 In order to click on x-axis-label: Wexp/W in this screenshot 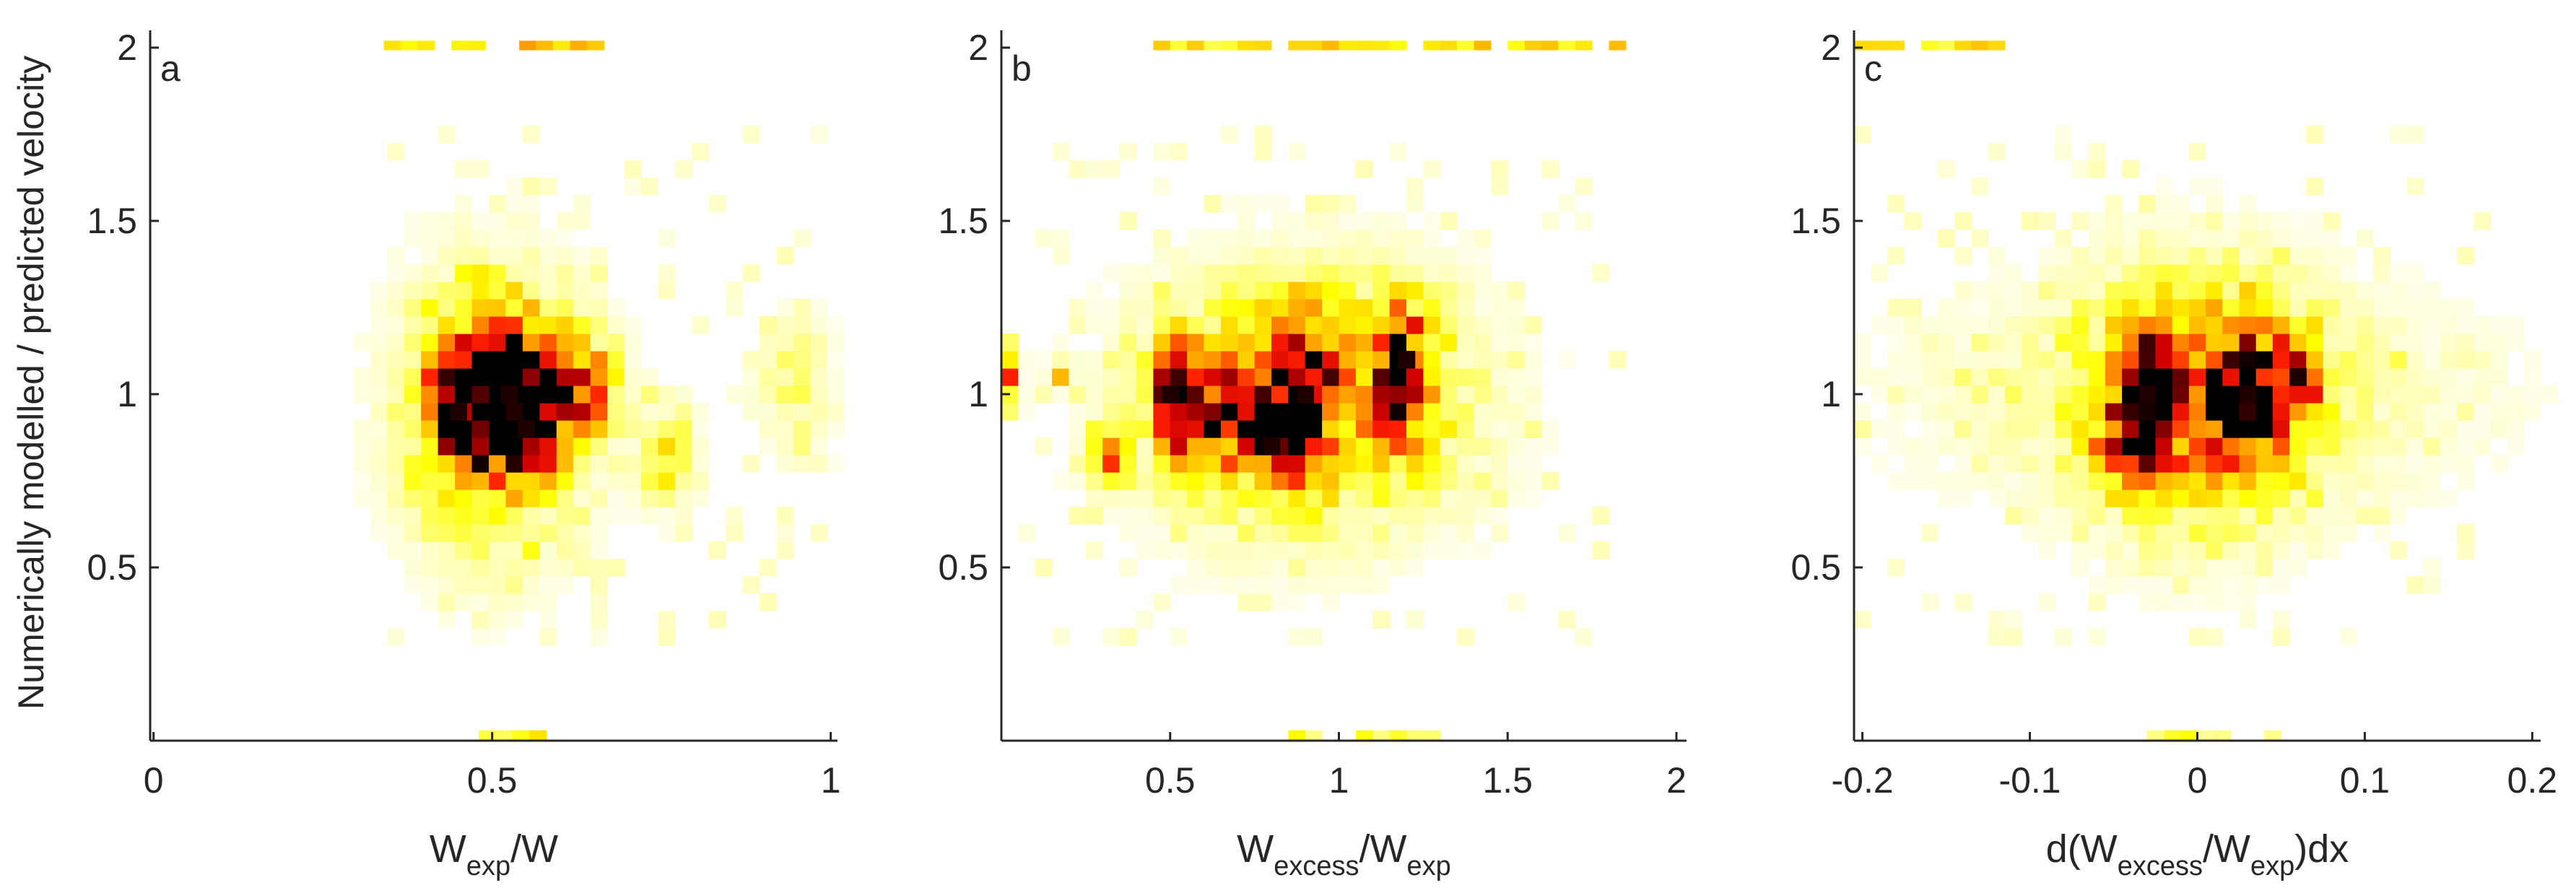, I will do `click(494, 854)`.